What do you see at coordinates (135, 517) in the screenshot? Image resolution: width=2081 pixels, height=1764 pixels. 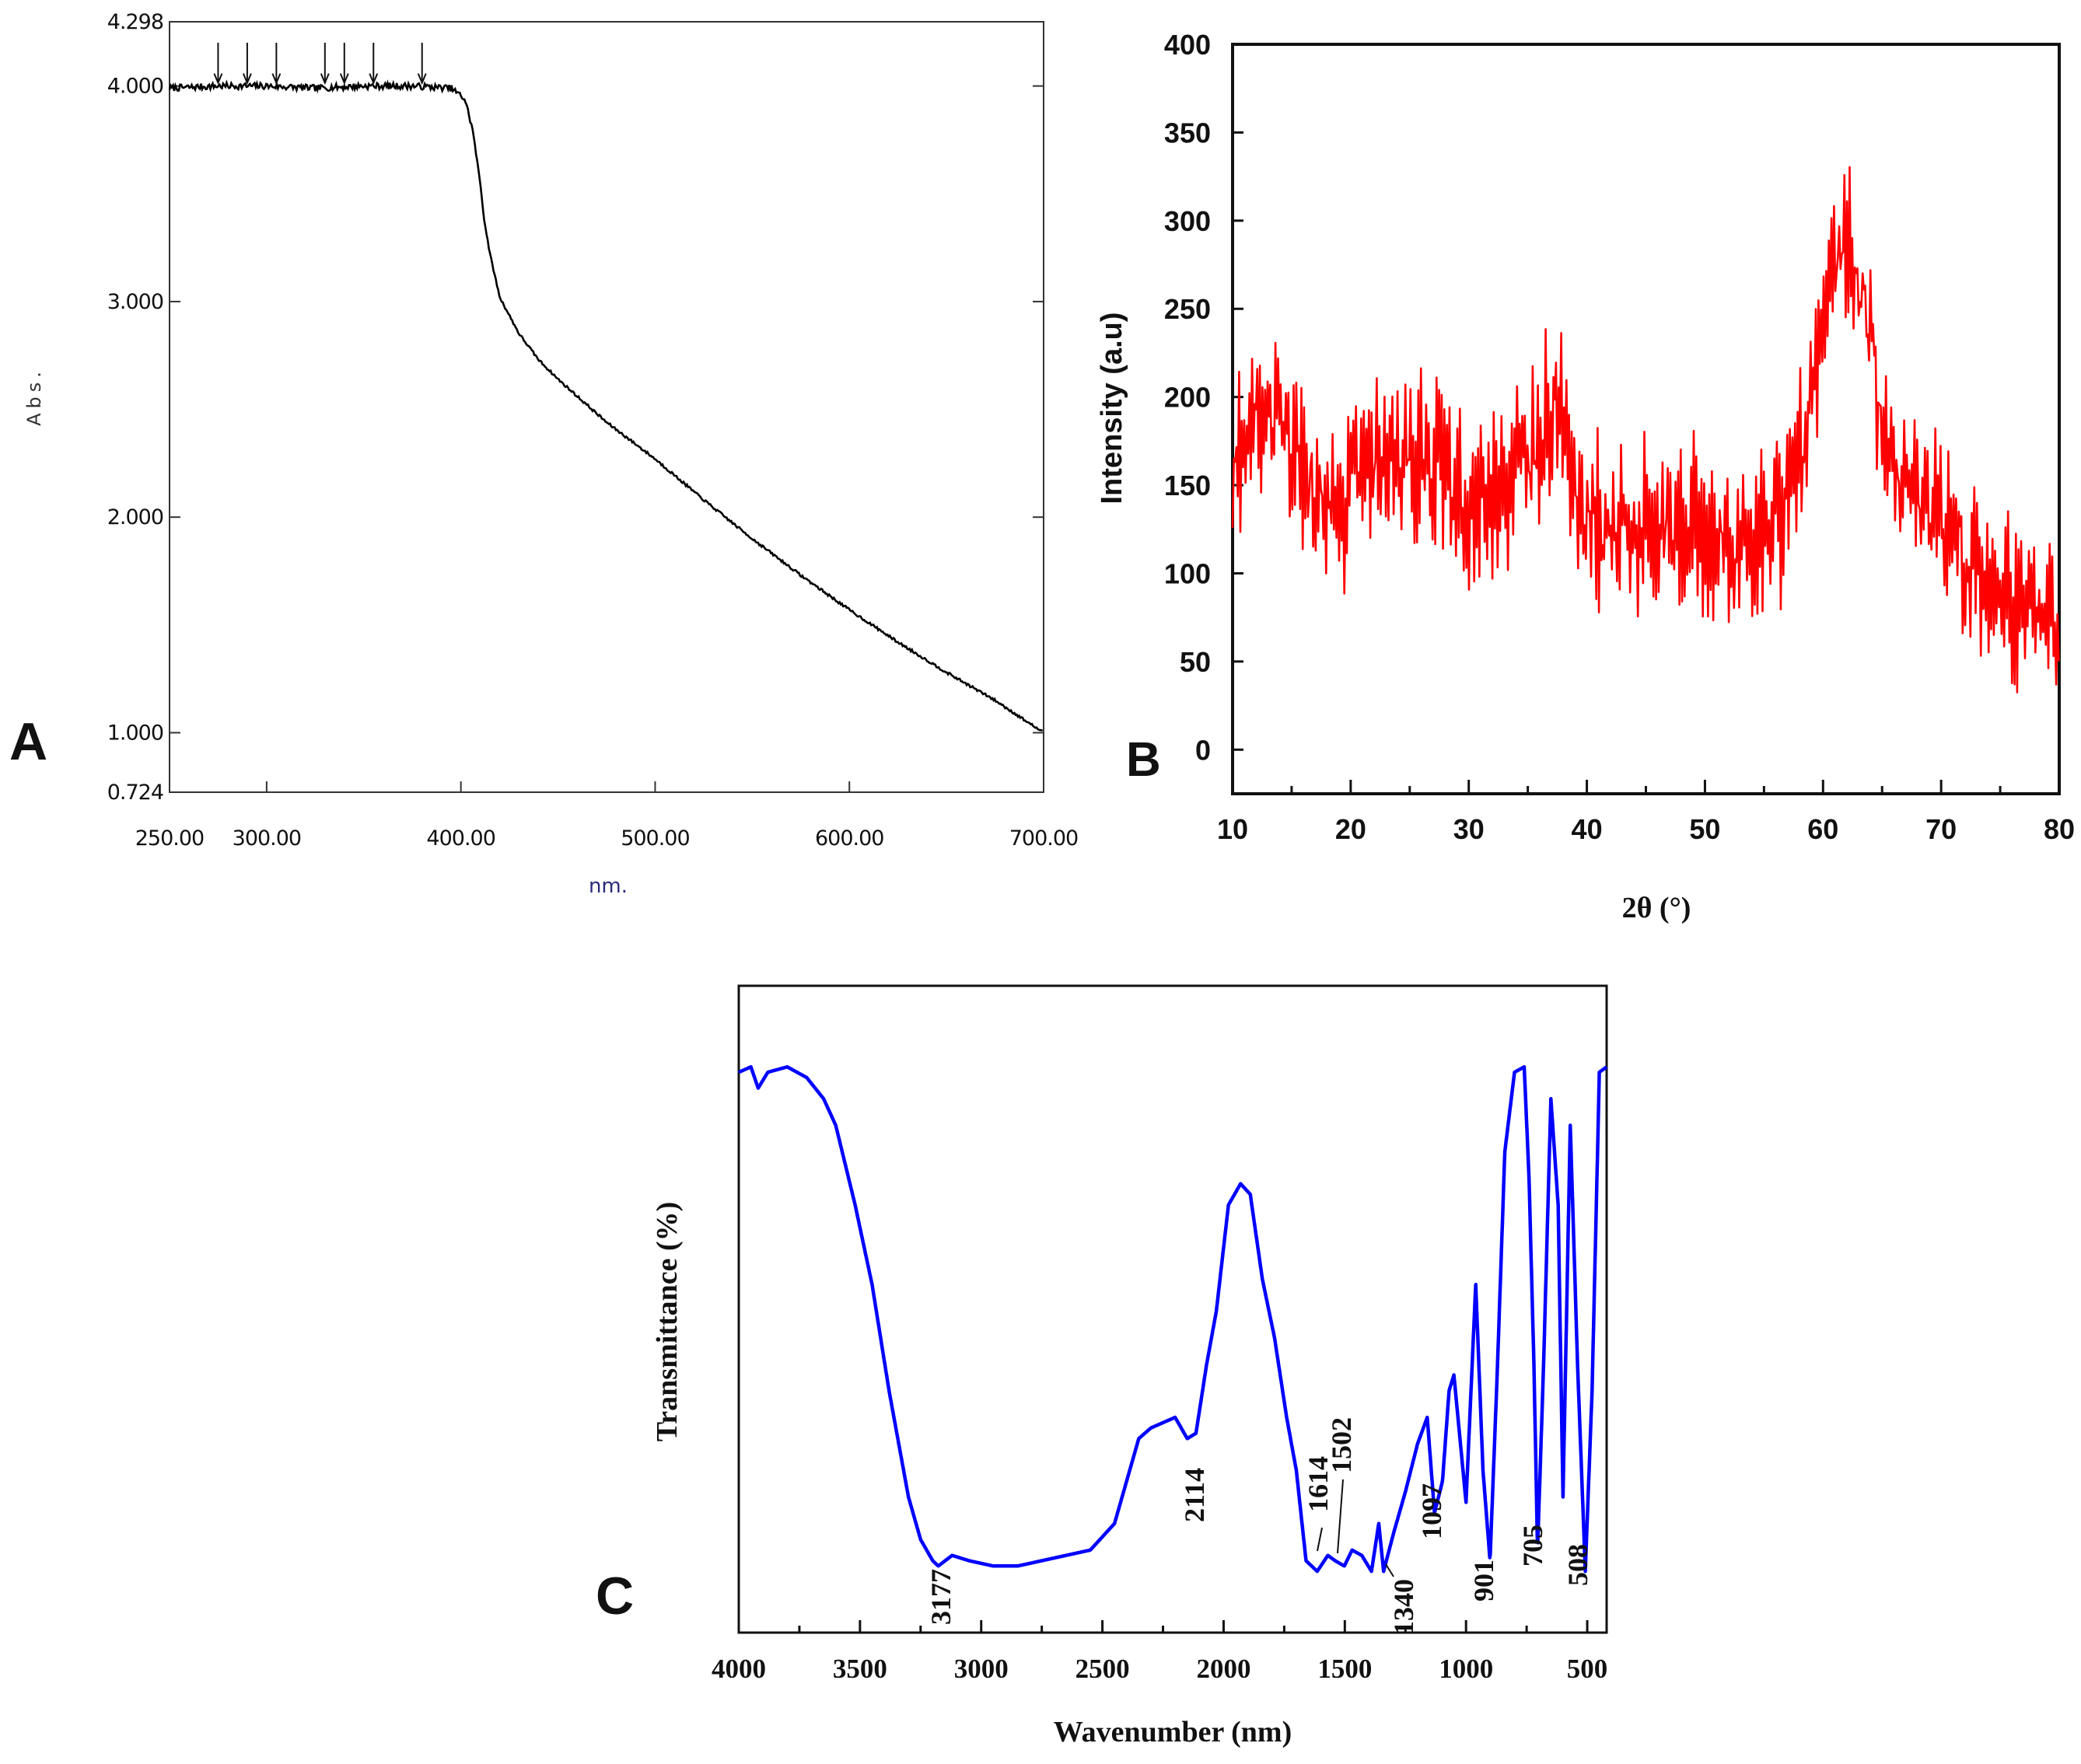 I see `panel-a-y-tick-label: 2.000` at bounding box center [135, 517].